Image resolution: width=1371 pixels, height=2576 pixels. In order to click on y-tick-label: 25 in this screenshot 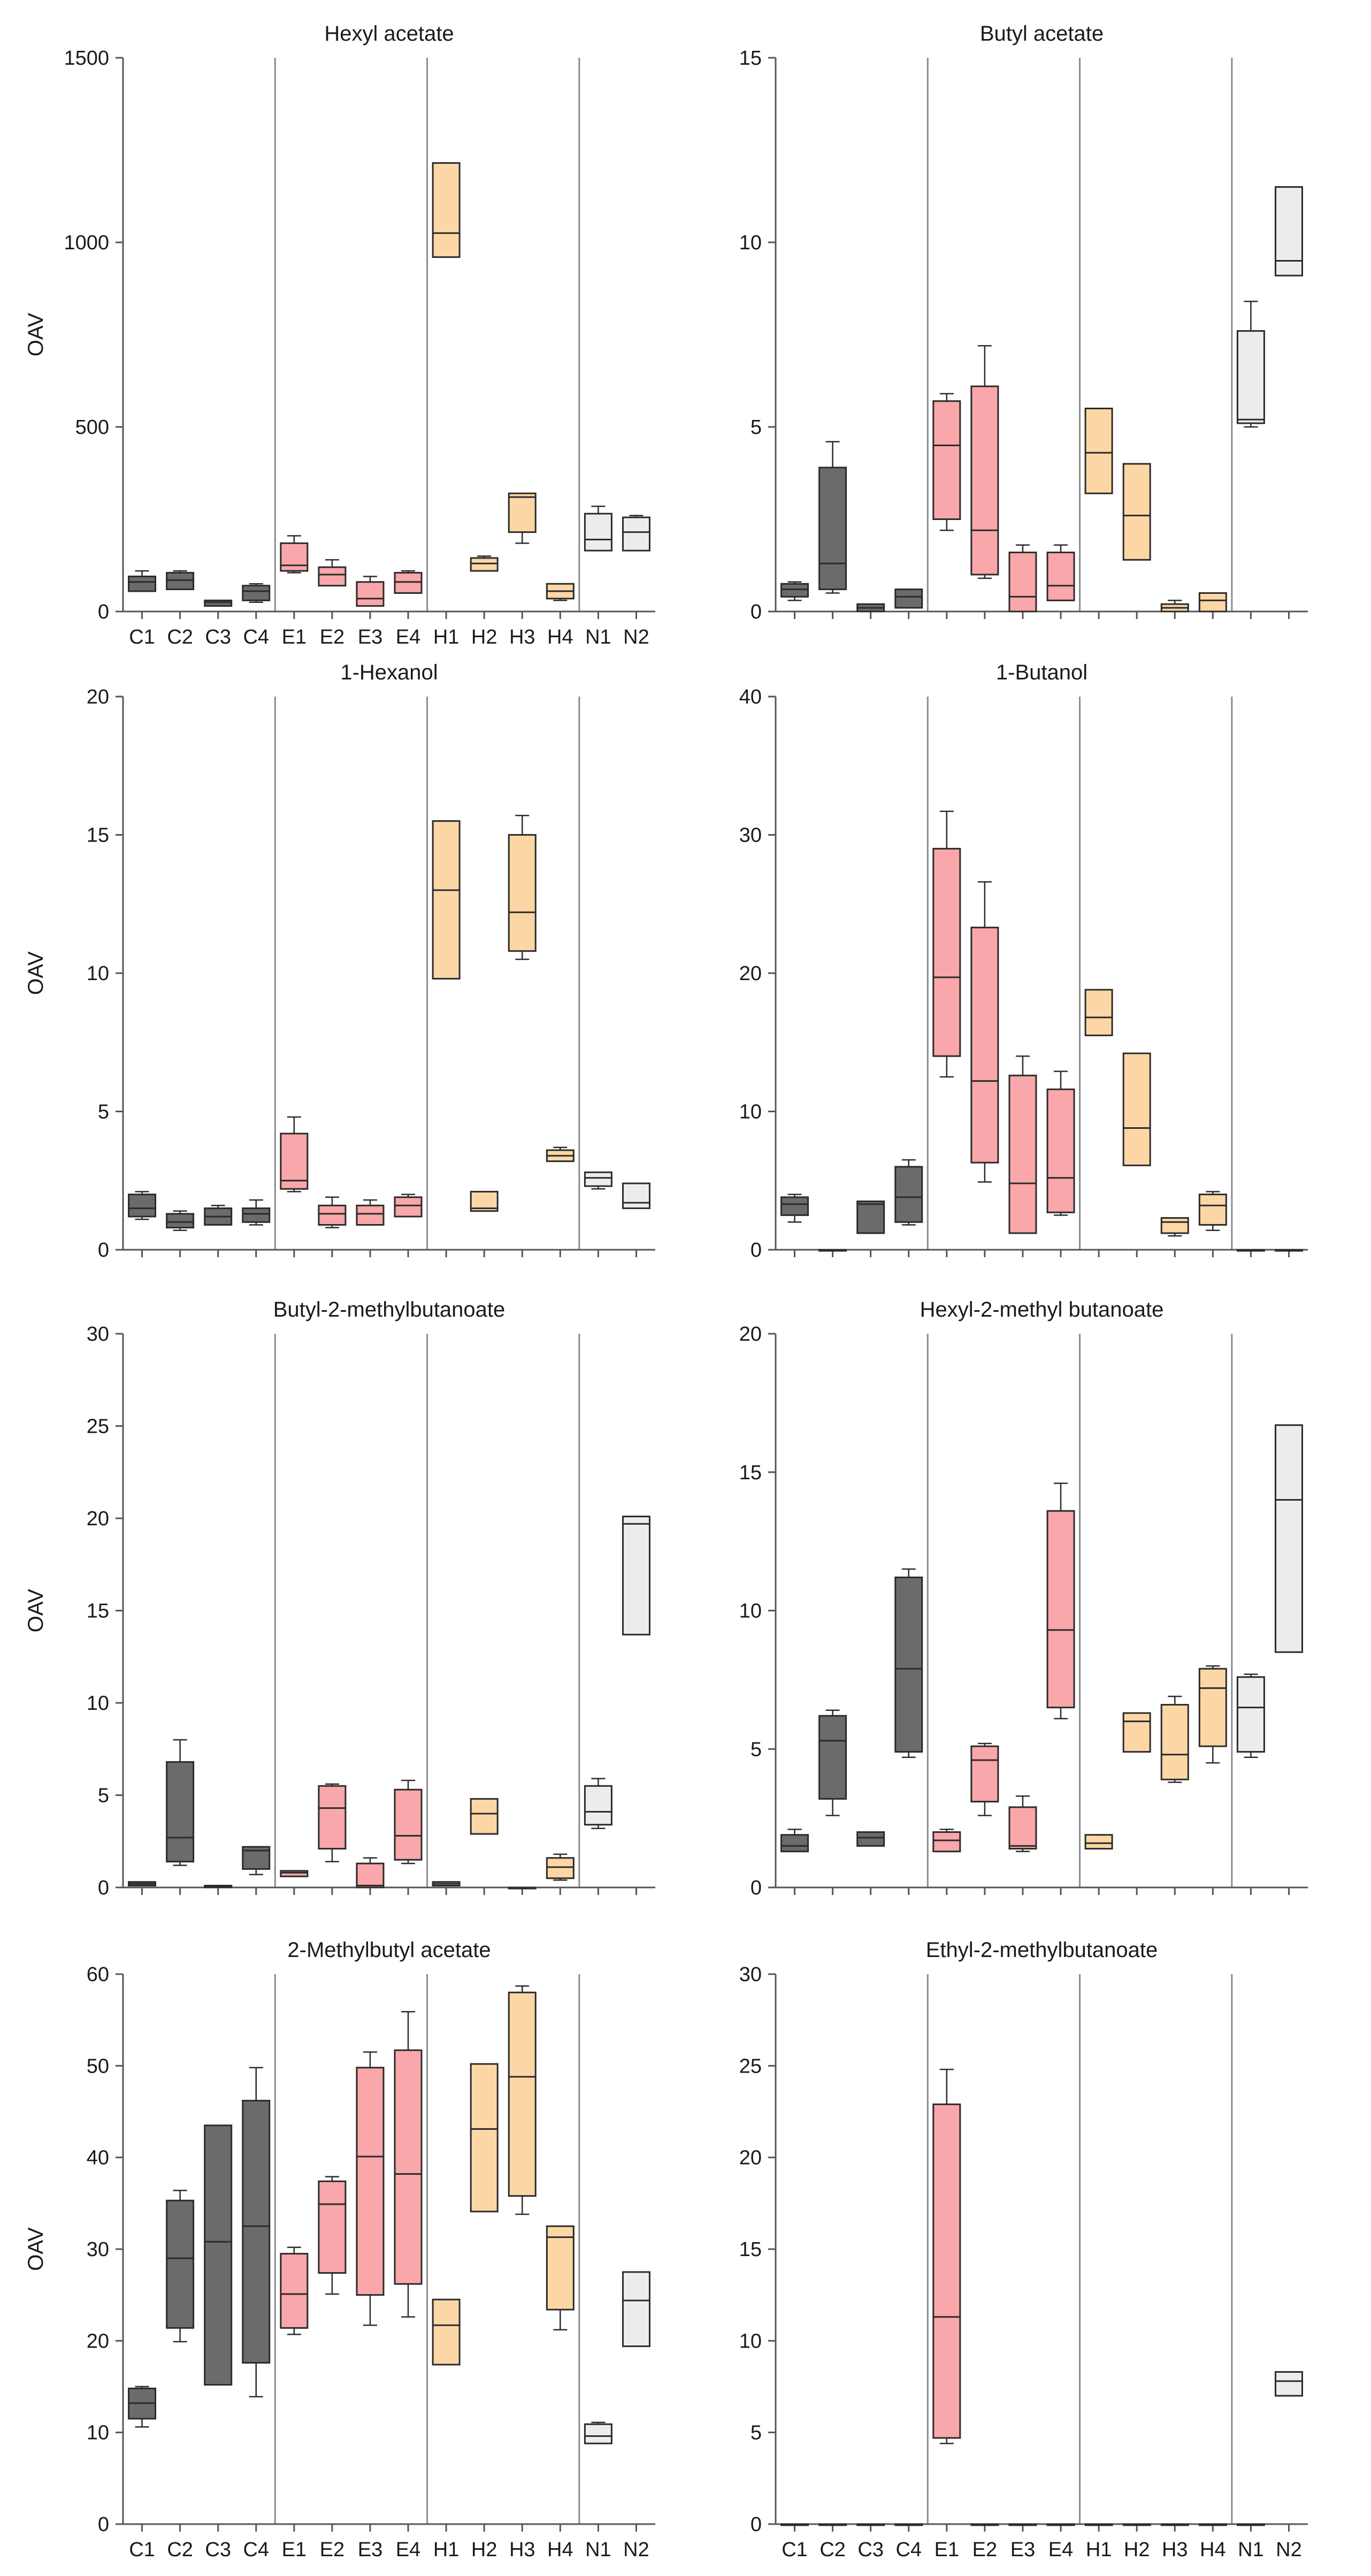, I will do `click(98, 1427)`.